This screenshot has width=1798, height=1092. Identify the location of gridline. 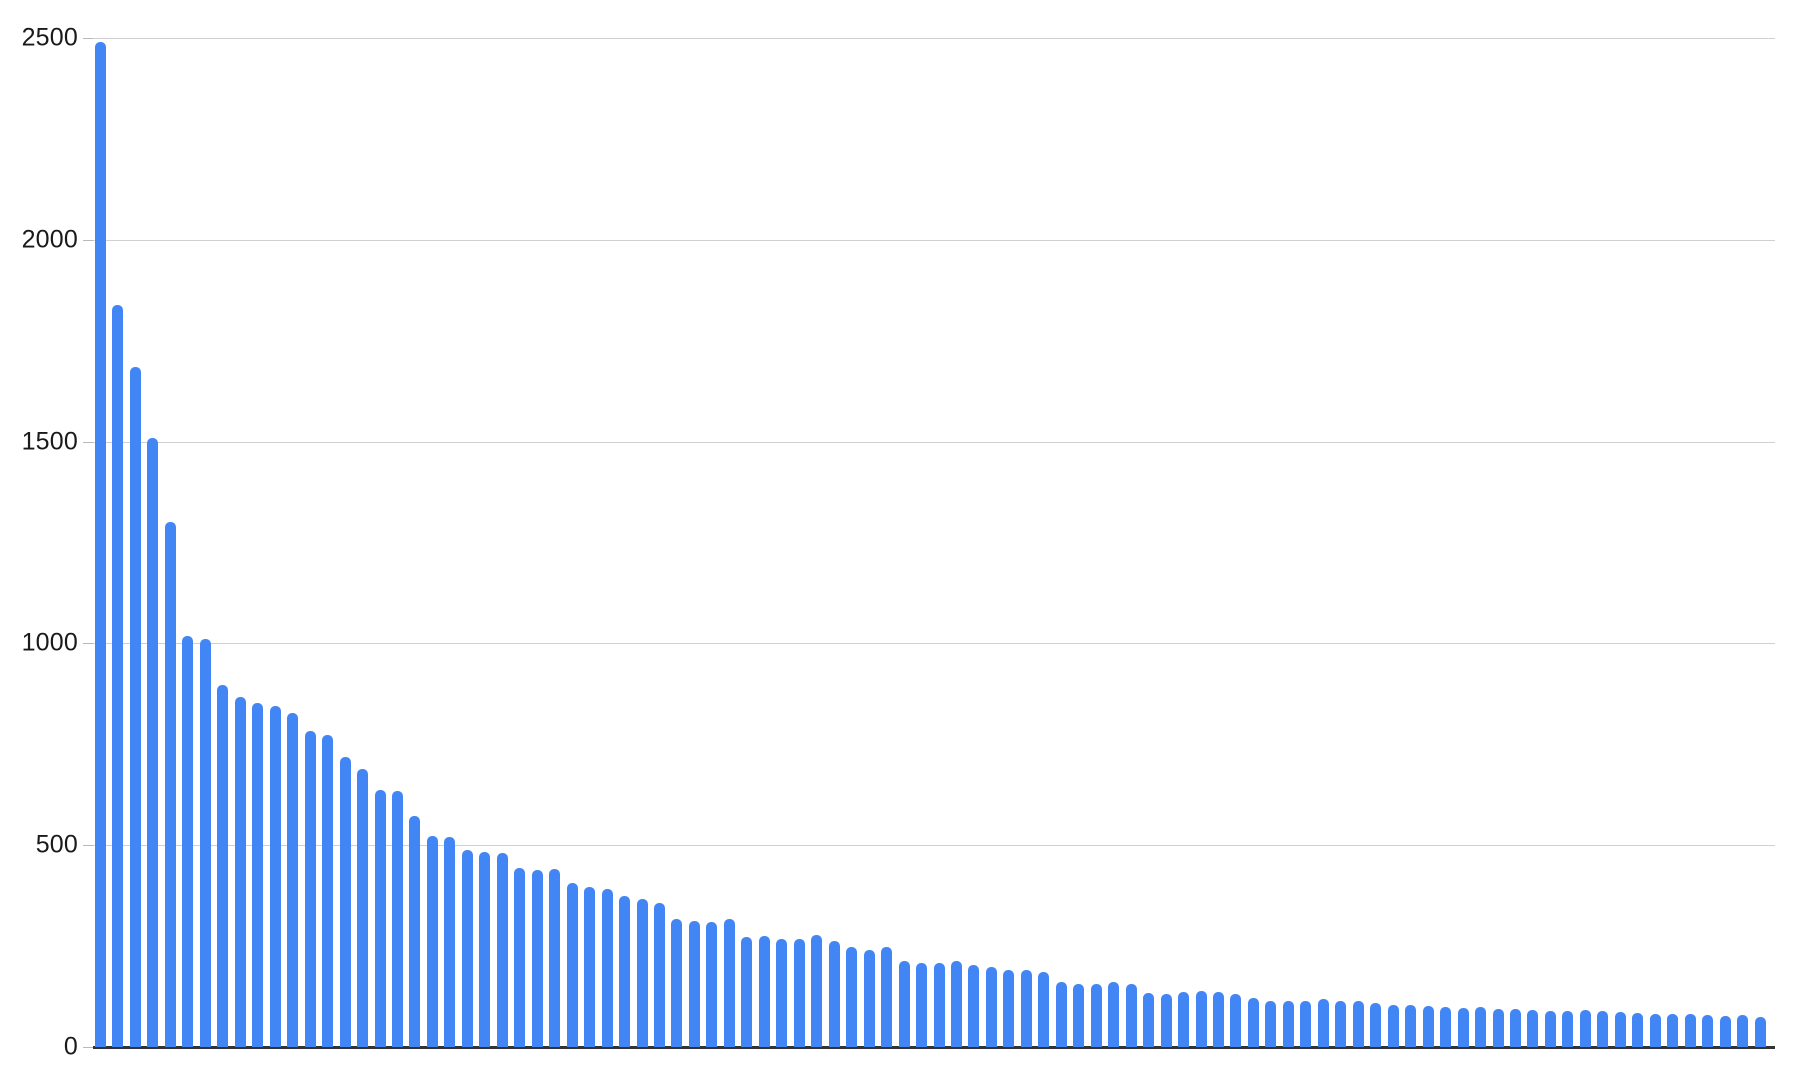
(934, 442).